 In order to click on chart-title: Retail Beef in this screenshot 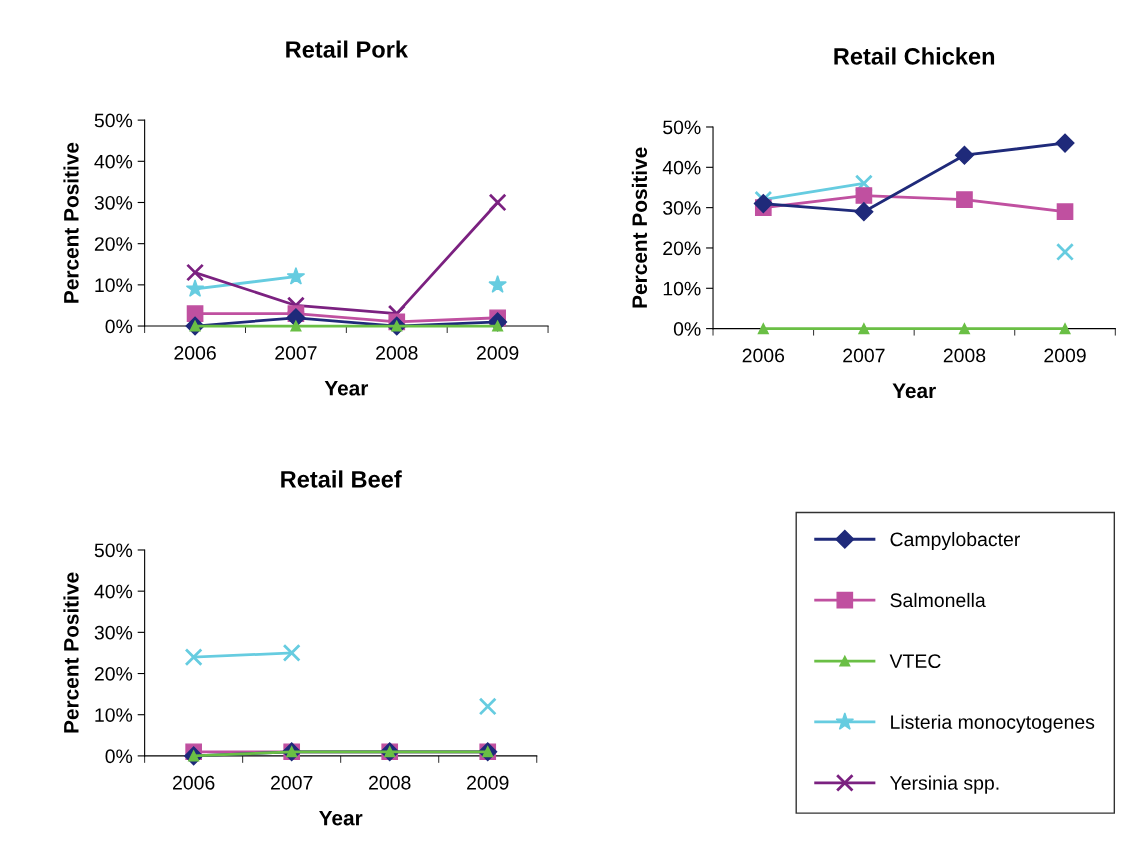, I will do `click(341, 479)`.